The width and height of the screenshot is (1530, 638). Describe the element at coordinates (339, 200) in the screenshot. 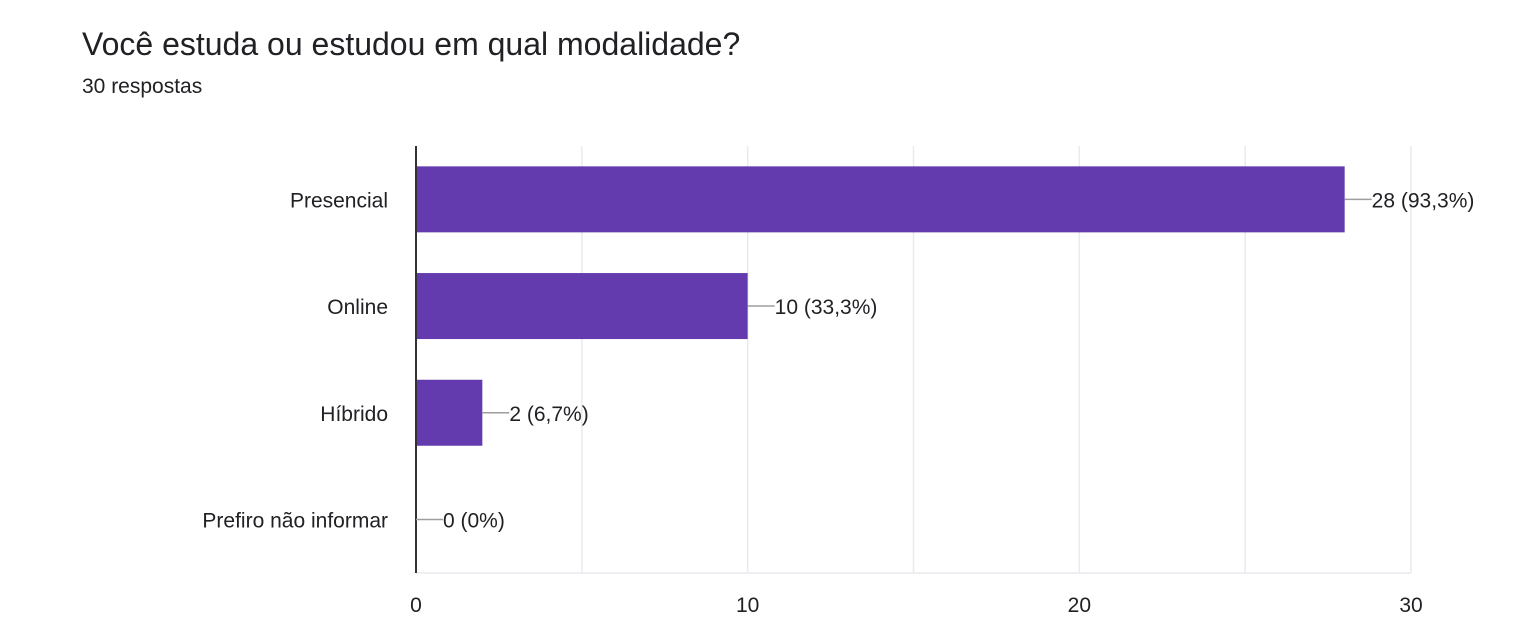

I see `category-label: Presencial` at that location.